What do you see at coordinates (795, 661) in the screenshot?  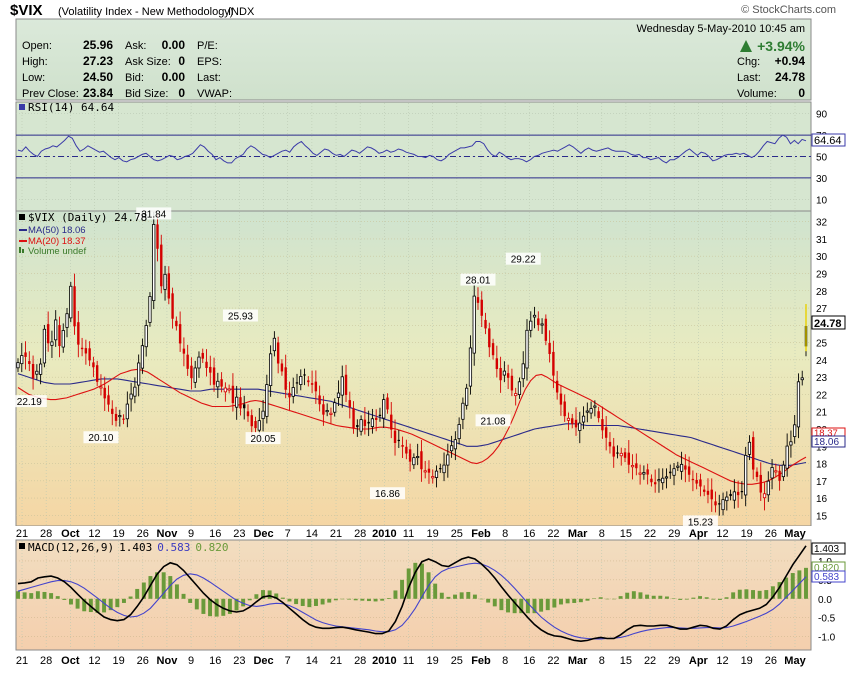 I see `x-axis-label: May` at bounding box center [795, 661].